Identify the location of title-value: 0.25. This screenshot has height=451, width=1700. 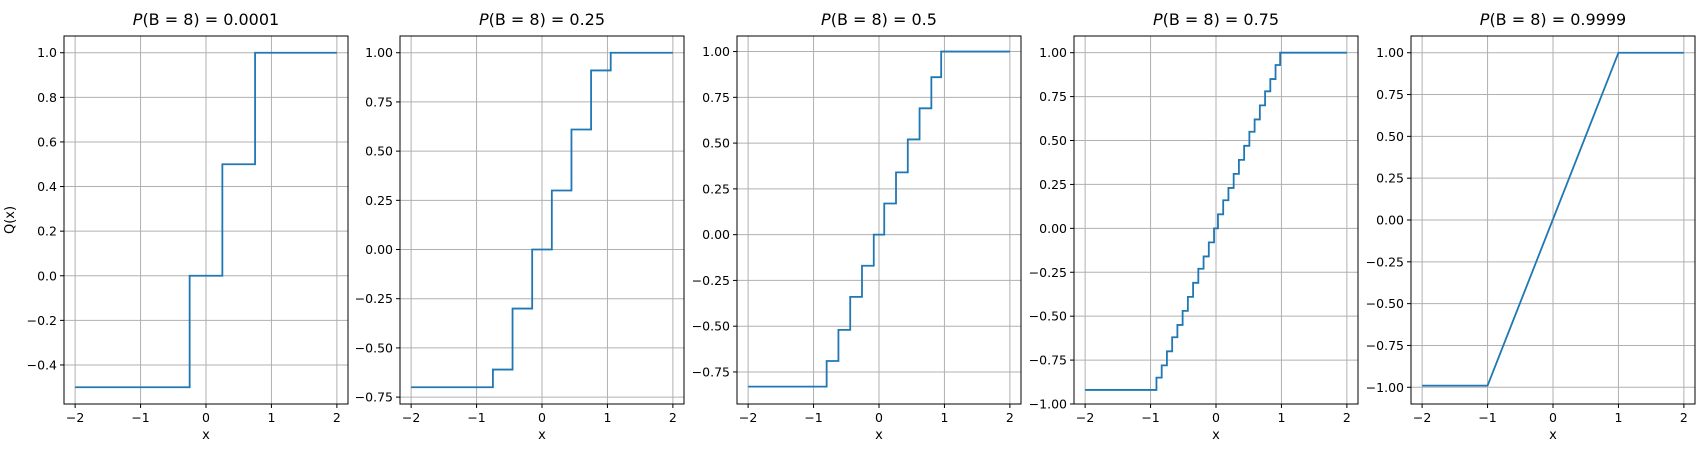
(587, 19).